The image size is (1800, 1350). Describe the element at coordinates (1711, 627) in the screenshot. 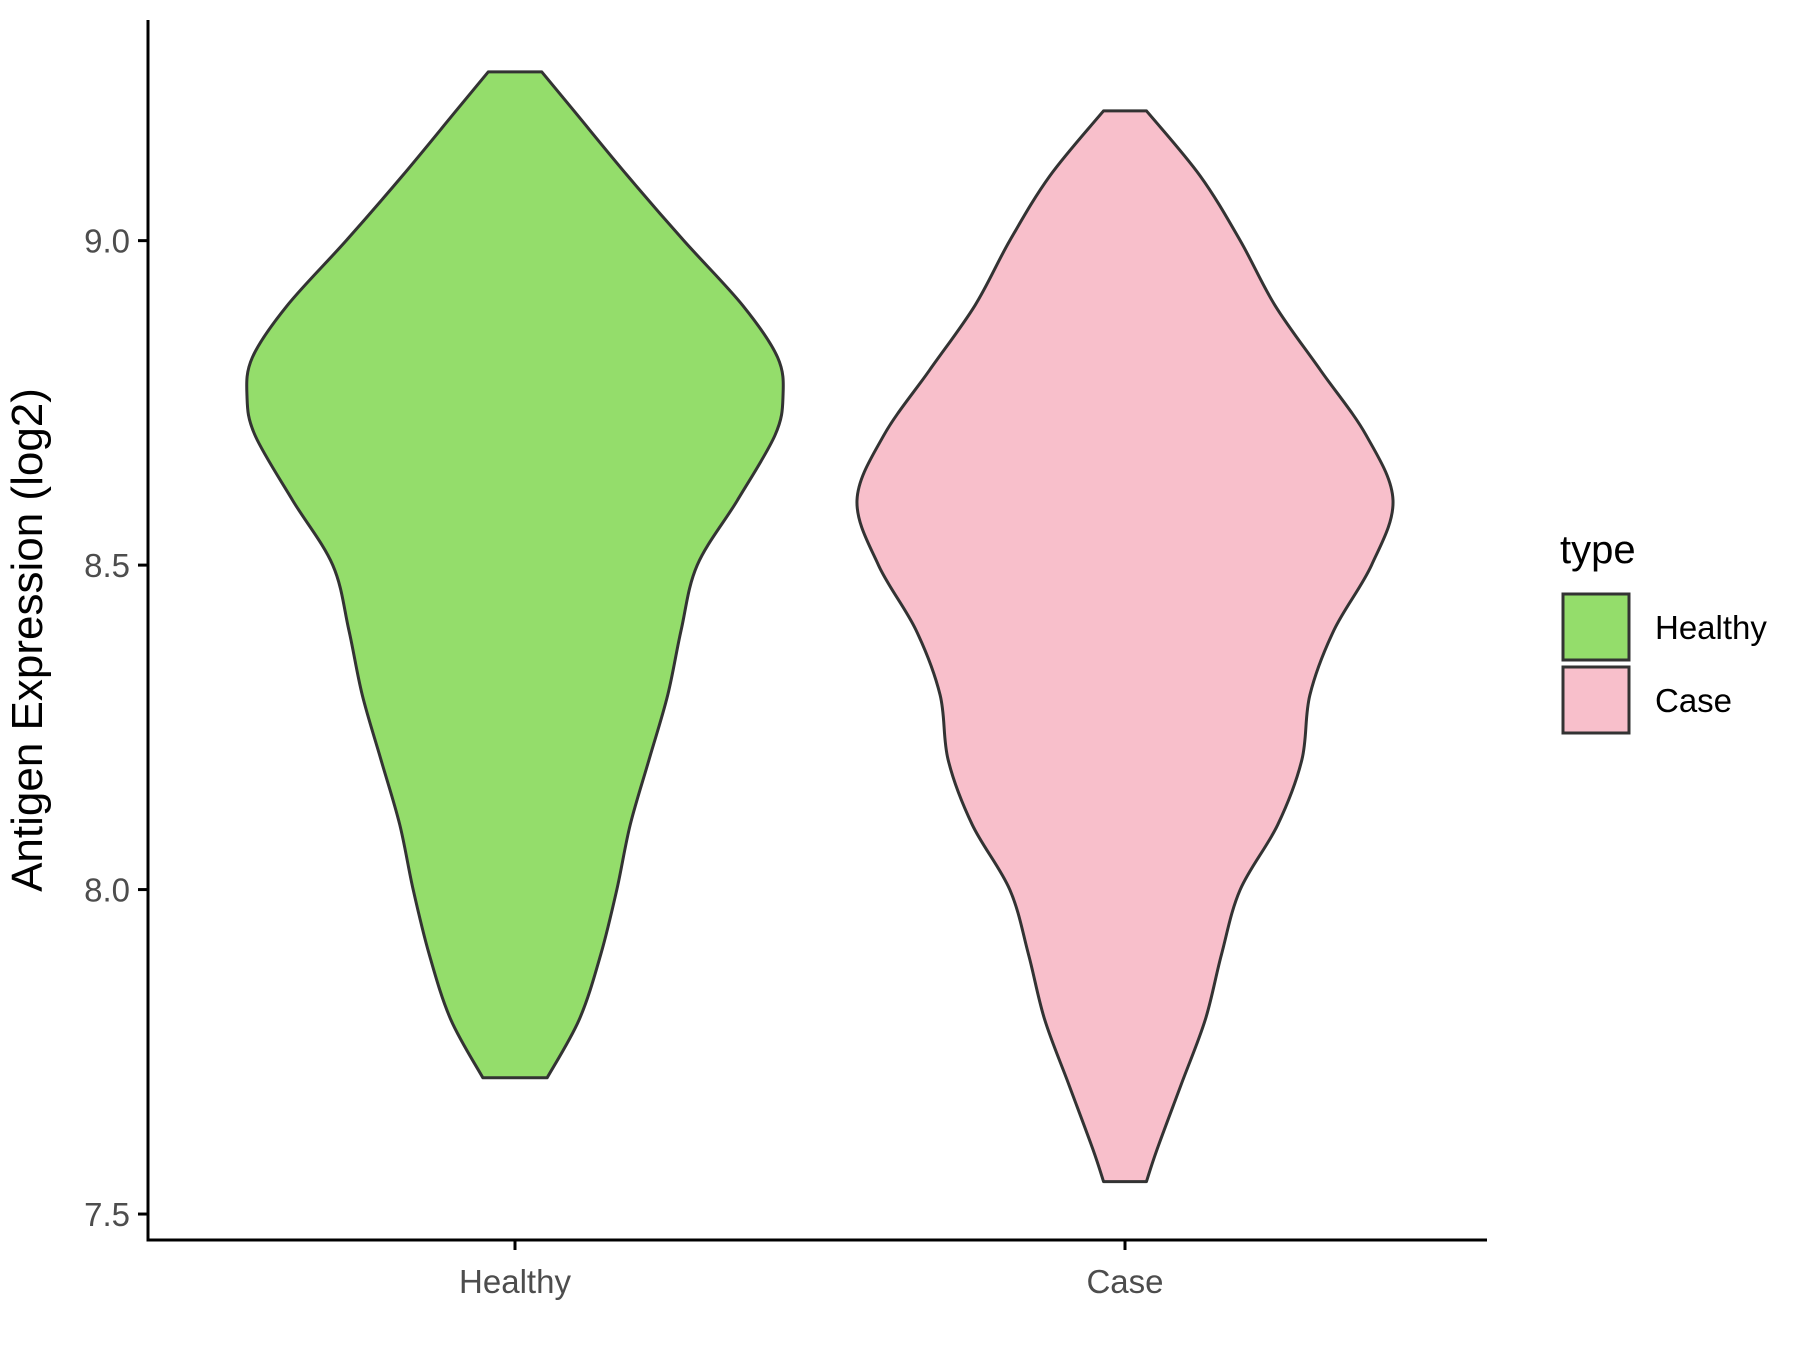

I see `legend-label-healthy: Healthy` at that location.